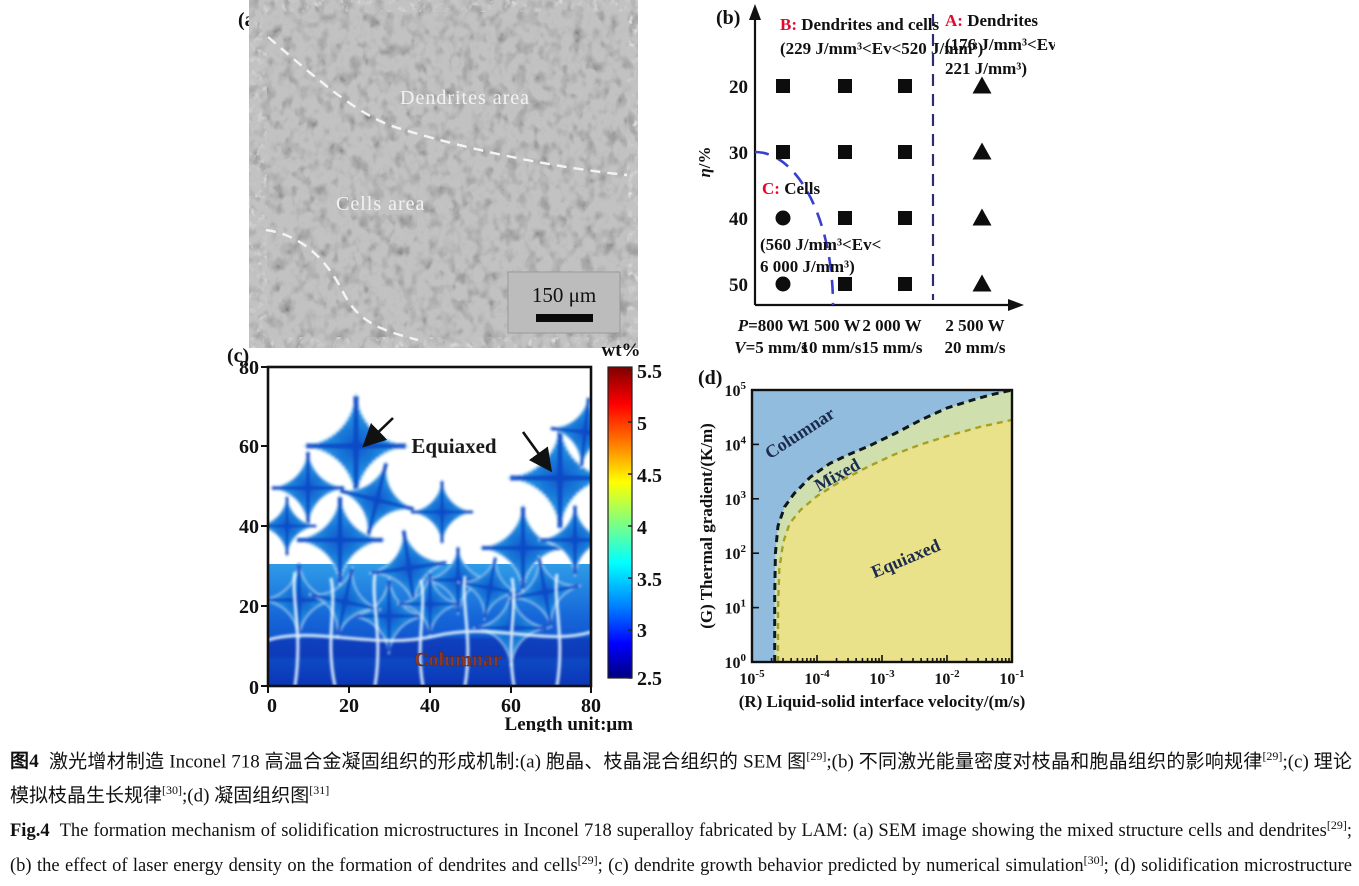 The height and width of the screenshot is (886, 1359). Describe the element at coordinates (738, 153) in the screenshot. I see `y-tick-30: 30` at that location.